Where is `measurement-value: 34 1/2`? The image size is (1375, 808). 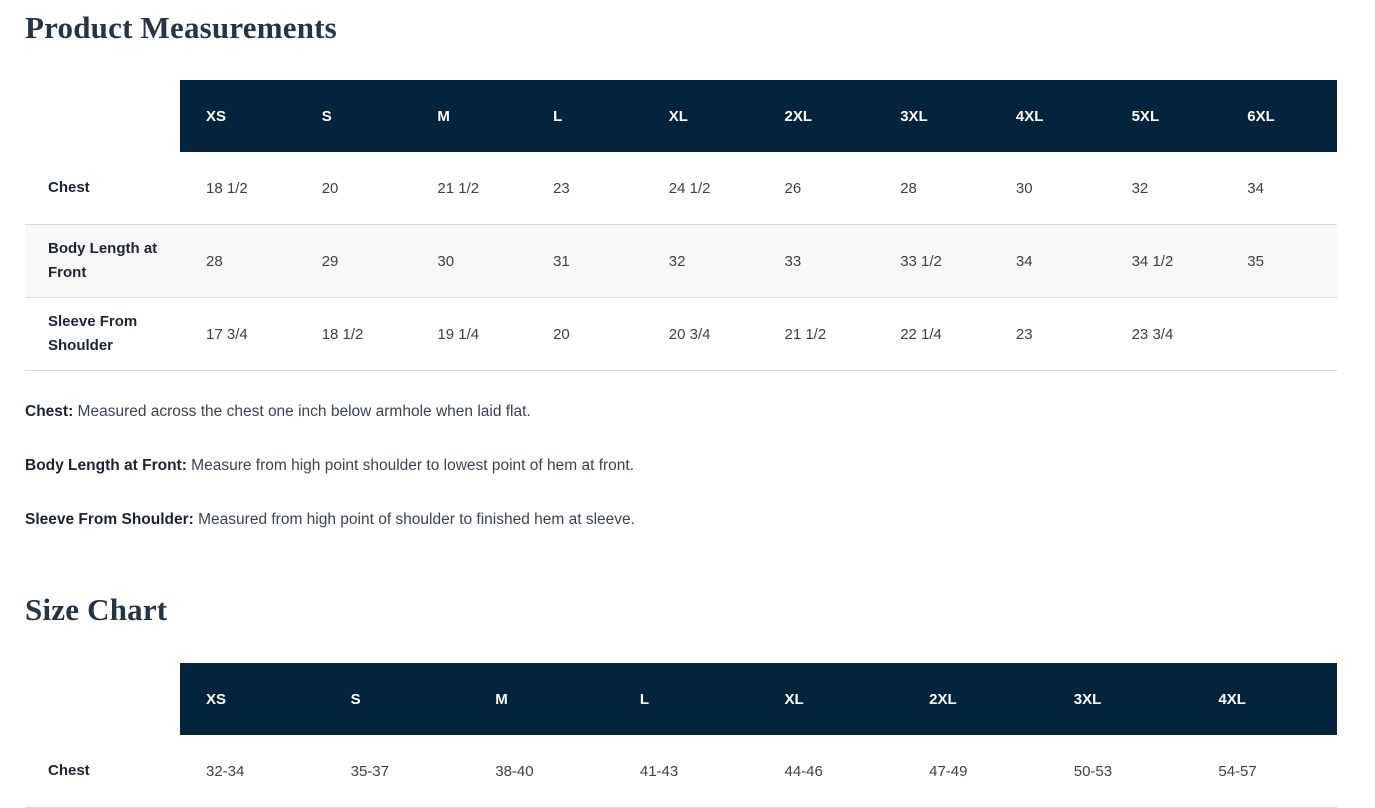 measurement-value: 34 1/2 is located at coordinates (1152, 261).